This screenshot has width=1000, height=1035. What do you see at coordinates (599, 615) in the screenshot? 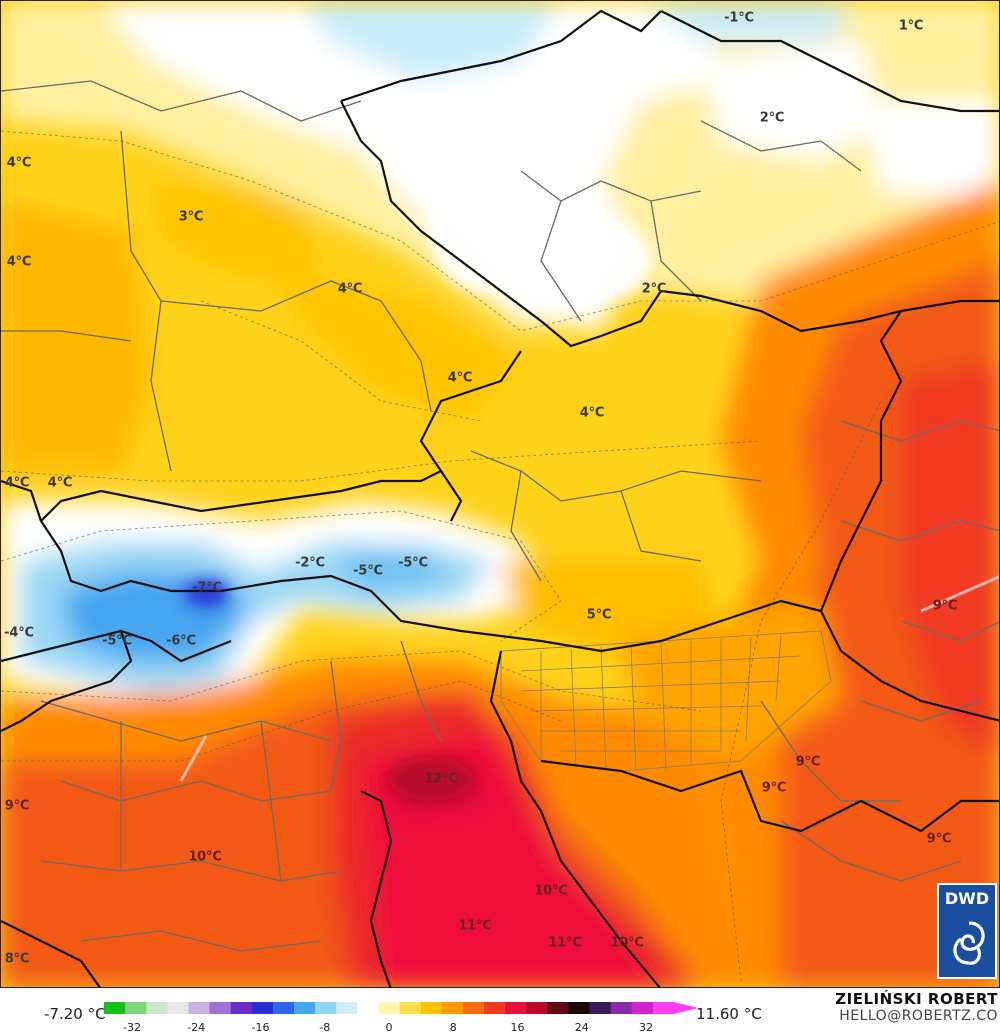
I see `temperature-label: 5°C` at bounding box center [599, 615].